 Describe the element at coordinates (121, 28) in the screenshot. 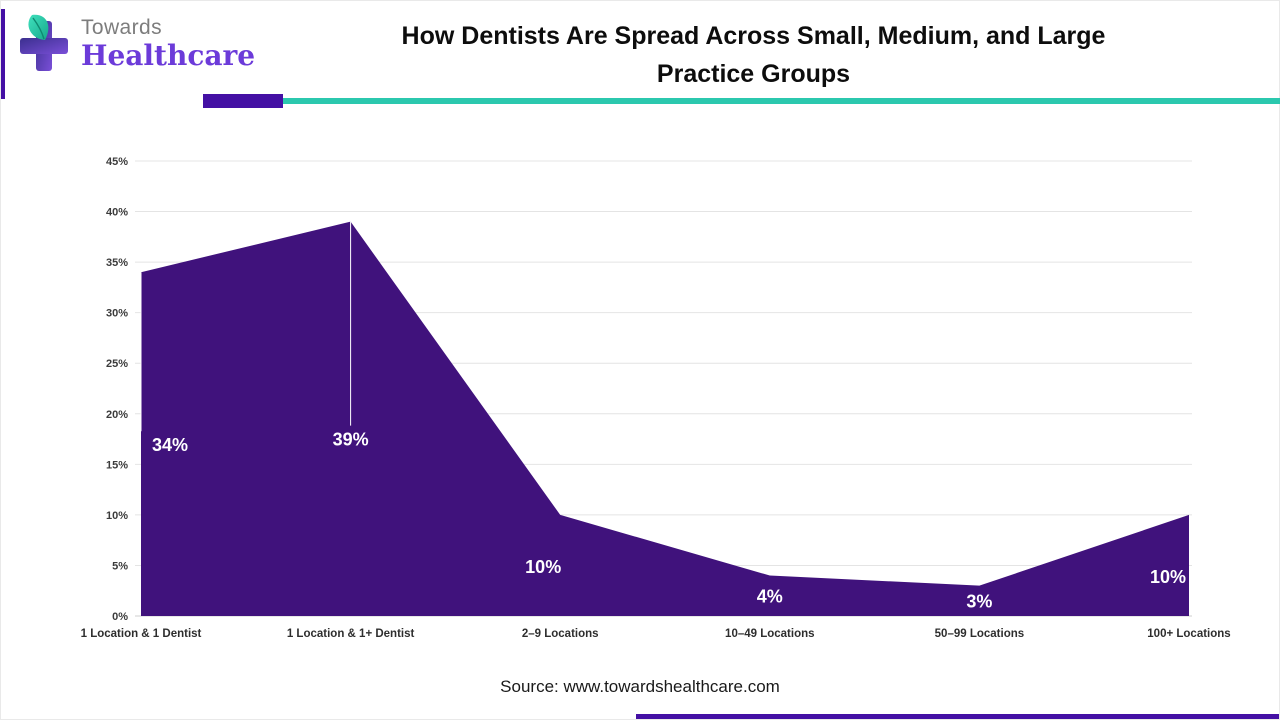

I see `logo-word-towards: Towards` at that location.